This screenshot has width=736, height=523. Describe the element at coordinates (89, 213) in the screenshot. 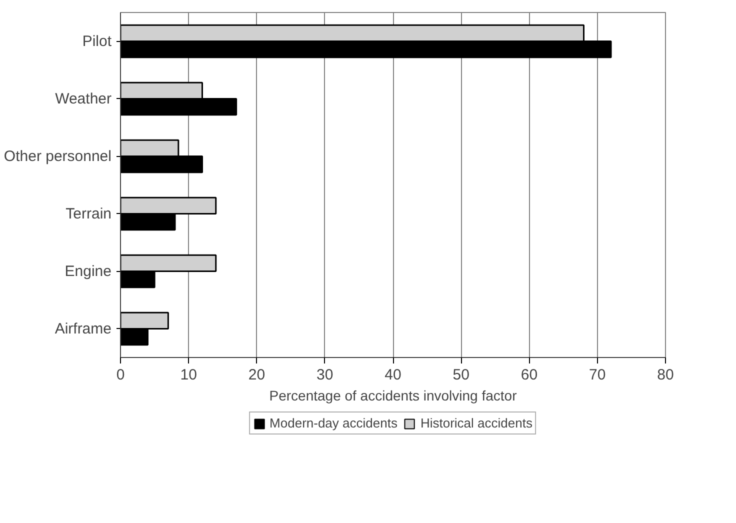

I see `y-tick-label: Terrain` at that location.